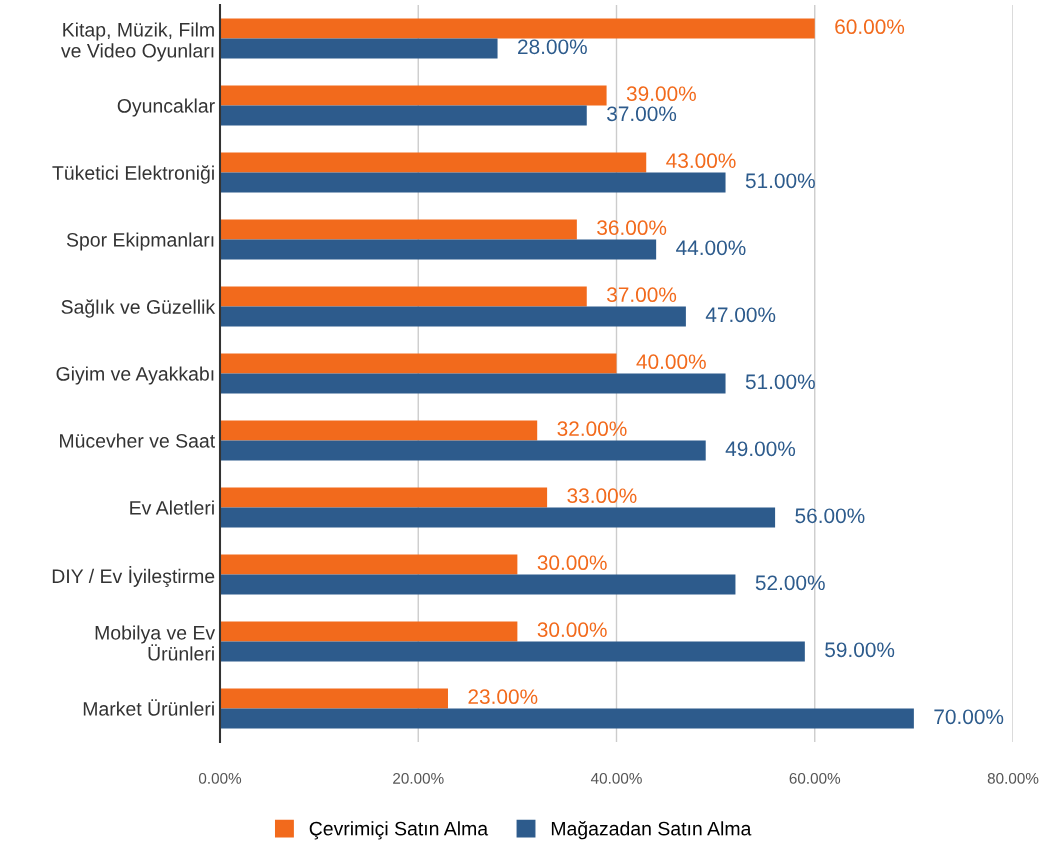 Image resolution: width=1048 pixels, height=847 pixels. What do you see at coordinates (651, 830) in the screenshot?
I see `legend-label: Mağazadan Satın Alma` at bounding box center [651, 830].